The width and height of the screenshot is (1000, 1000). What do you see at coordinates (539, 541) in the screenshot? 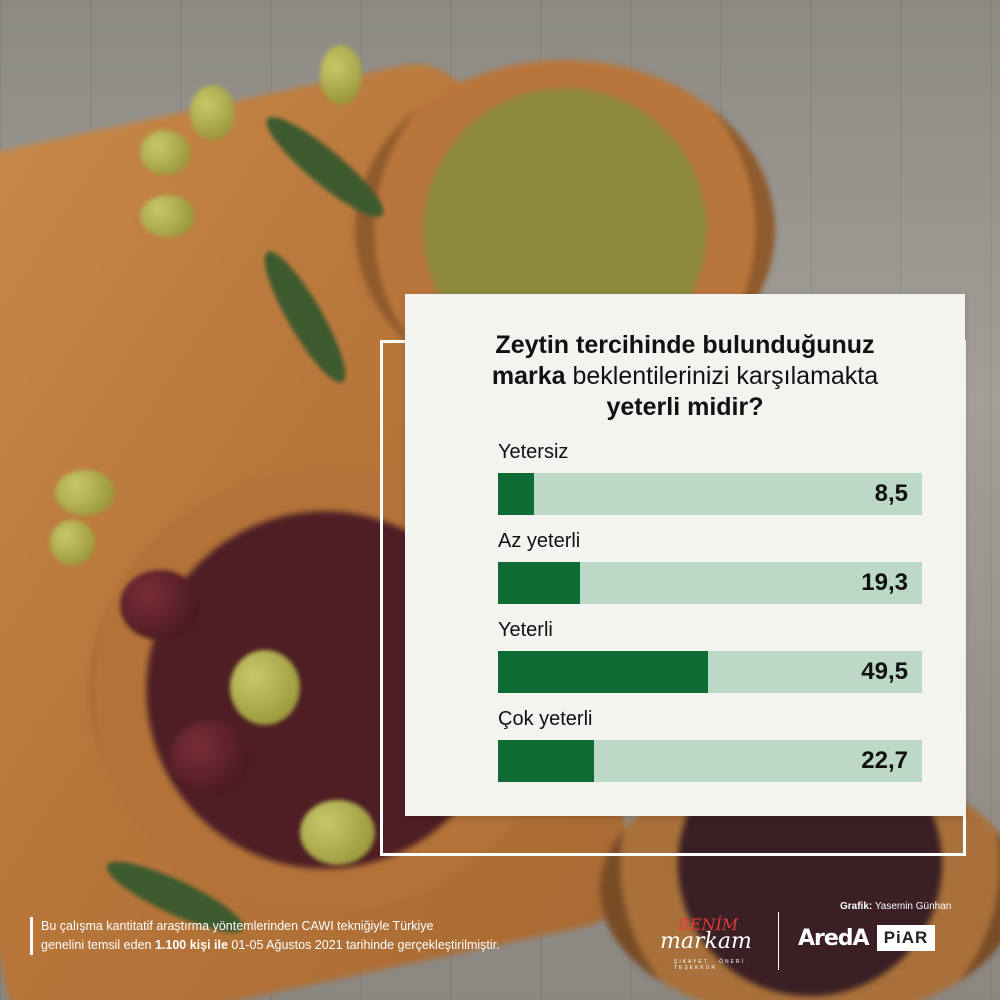
I see `bar-category-label: Az yeterli` at bounding box center [539, 541].